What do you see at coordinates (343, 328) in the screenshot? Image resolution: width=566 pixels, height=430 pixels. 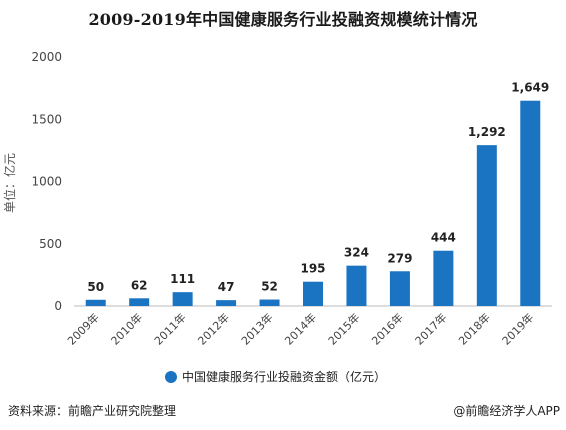 I see `x-tick-label: 2015年` at bounding box center [343, 328].